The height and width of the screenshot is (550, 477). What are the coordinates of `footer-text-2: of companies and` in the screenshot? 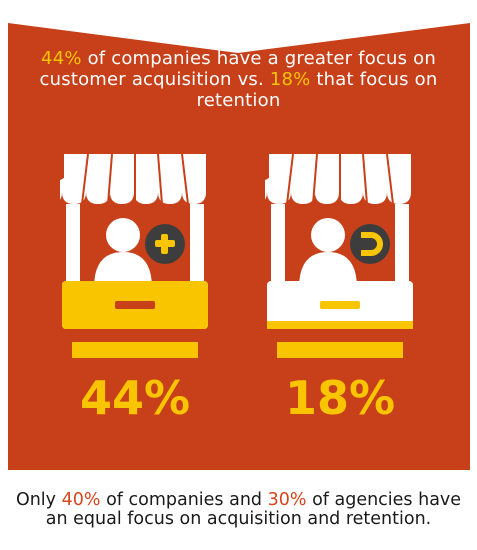 It's located at (184, 500).